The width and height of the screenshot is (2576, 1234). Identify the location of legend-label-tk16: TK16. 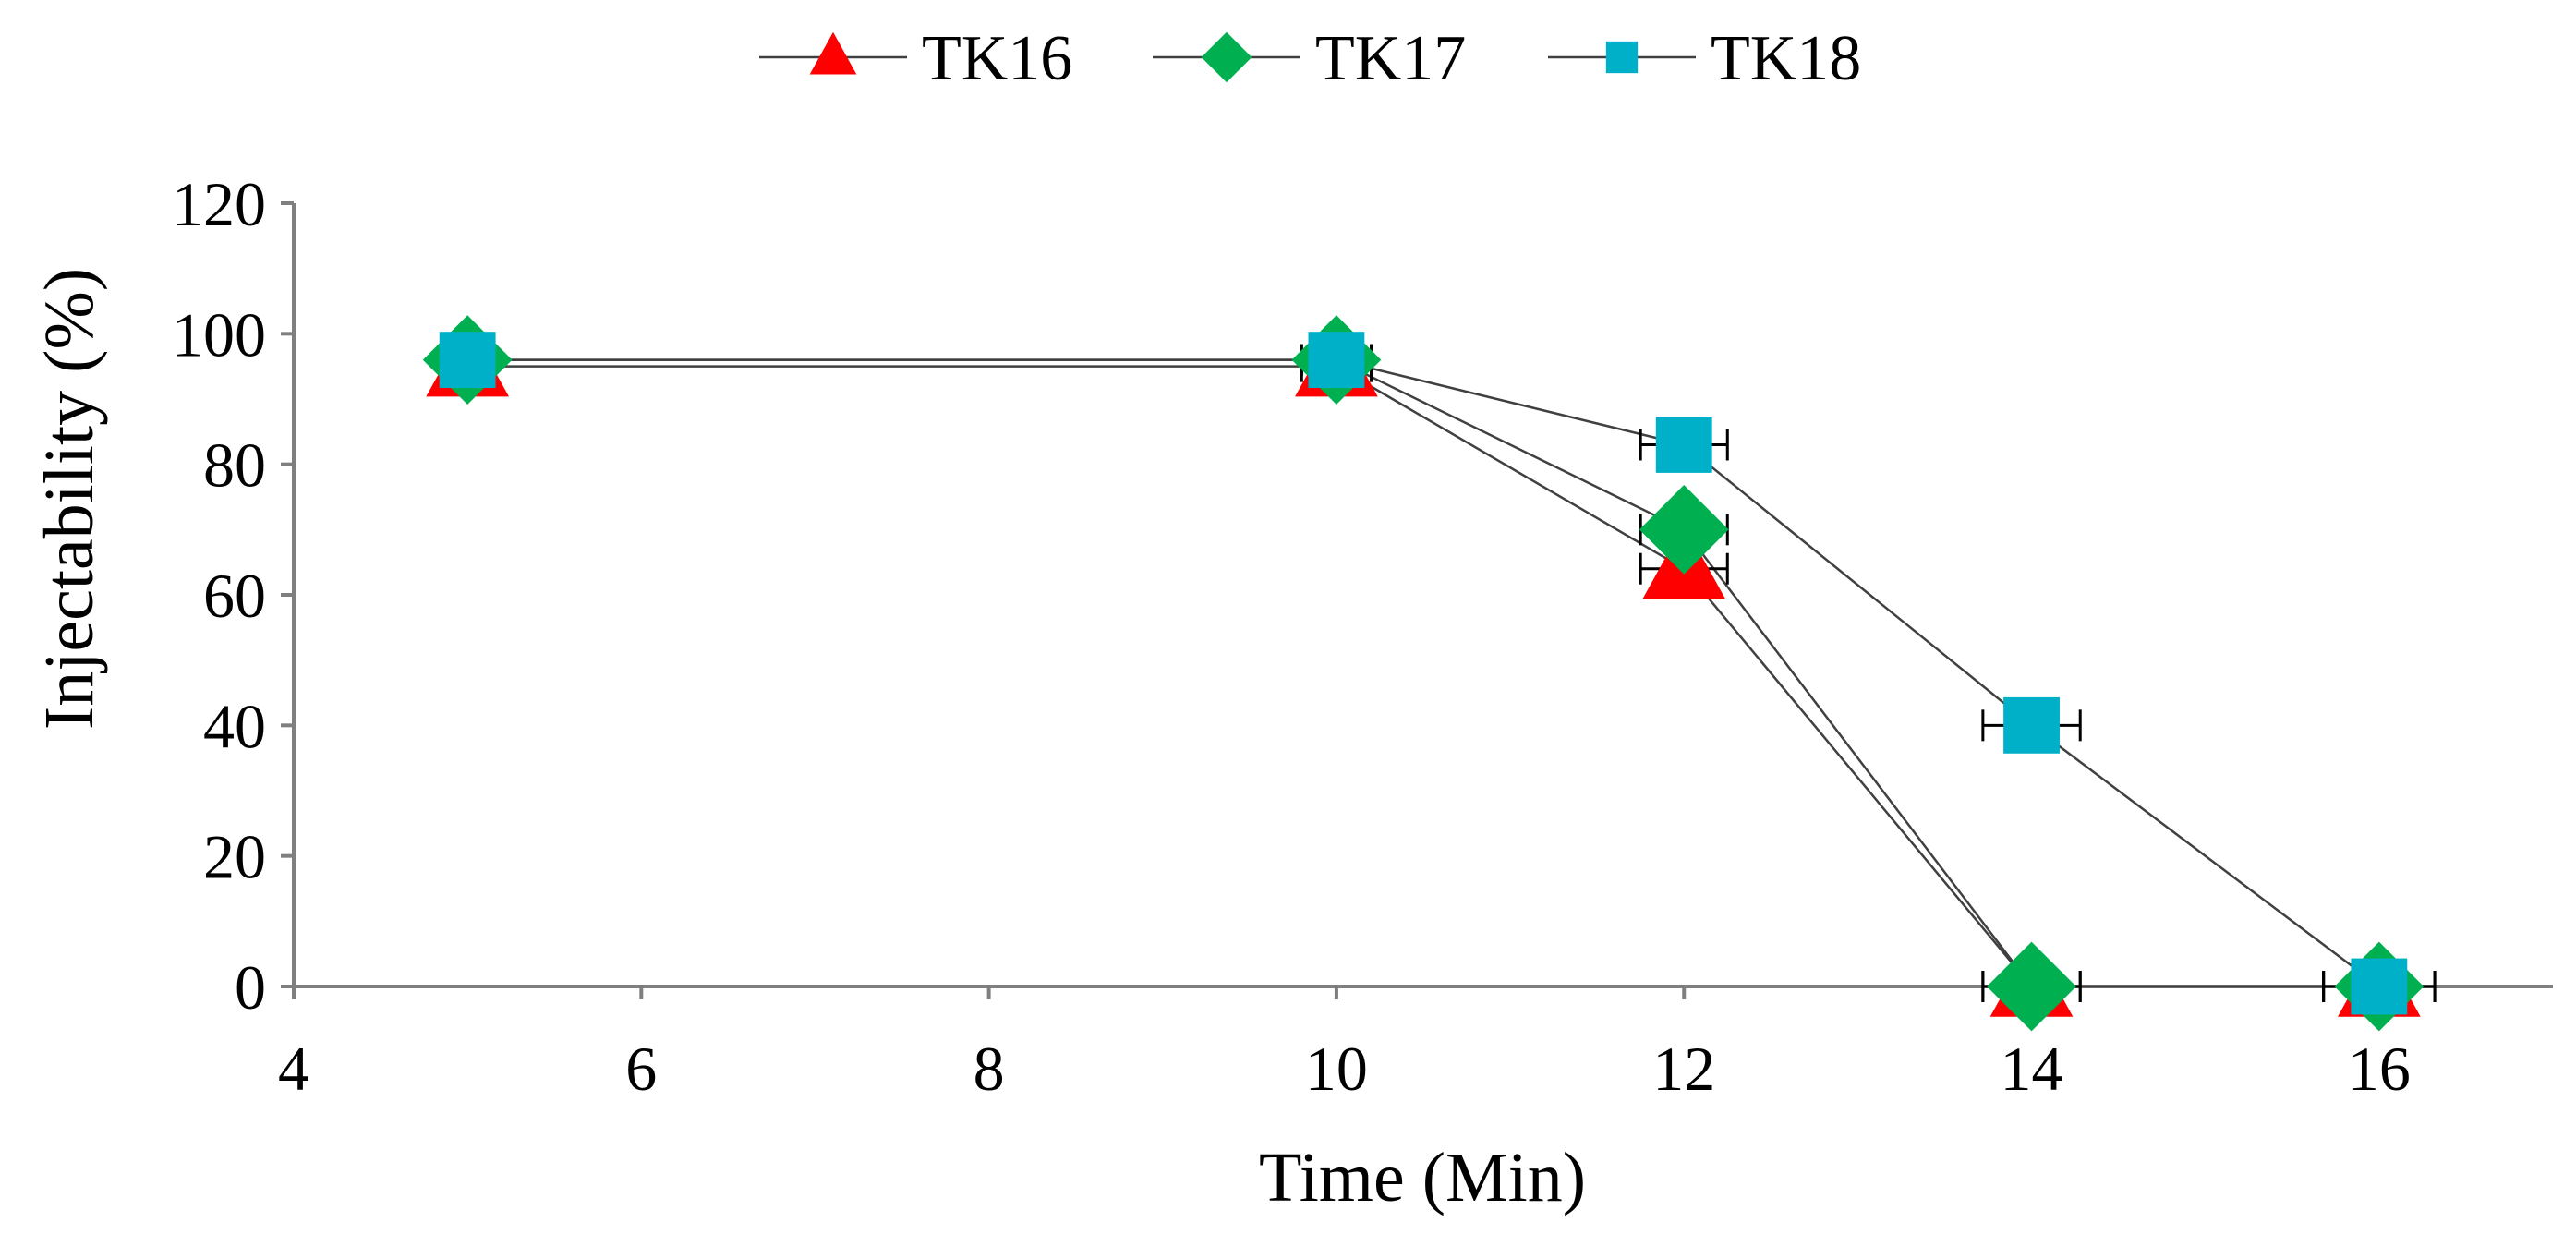
(997, 59).